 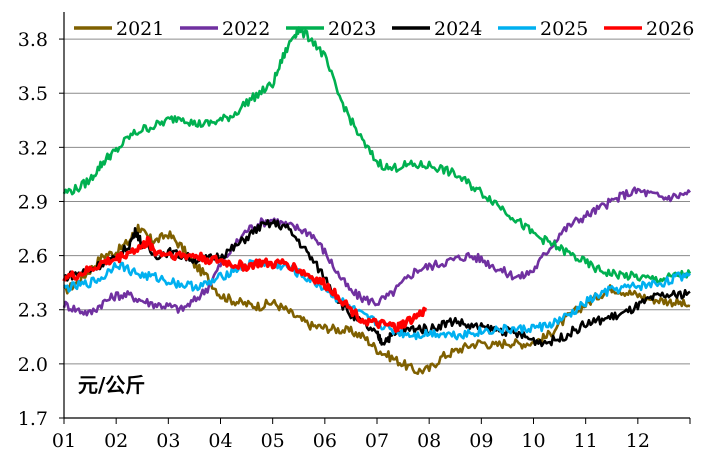 I want to click on y-tick-label: 2.3, so click(x=33, y=311).